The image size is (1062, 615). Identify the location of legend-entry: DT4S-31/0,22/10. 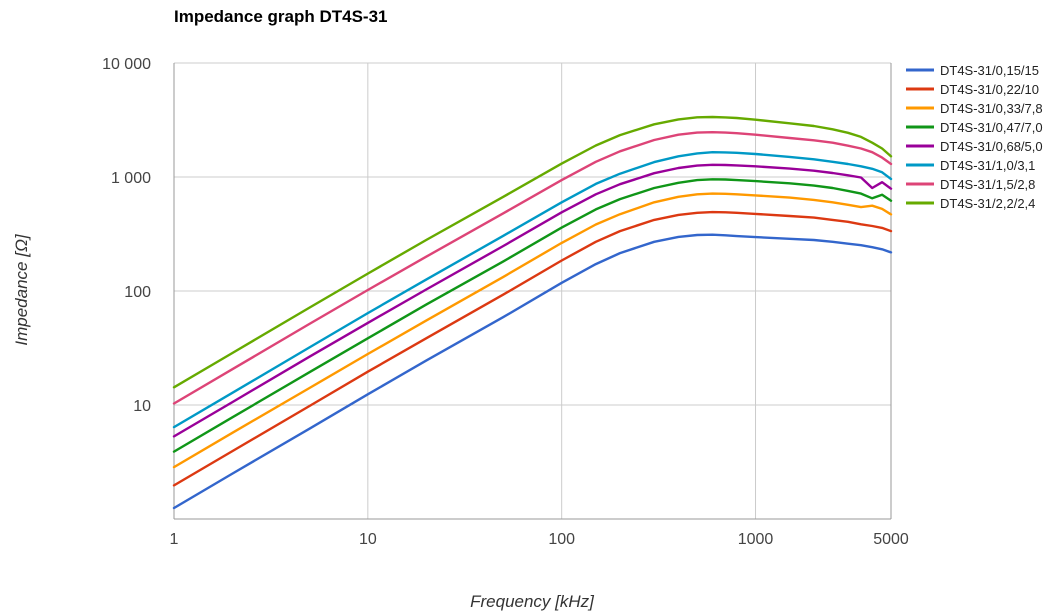
(989, 89).